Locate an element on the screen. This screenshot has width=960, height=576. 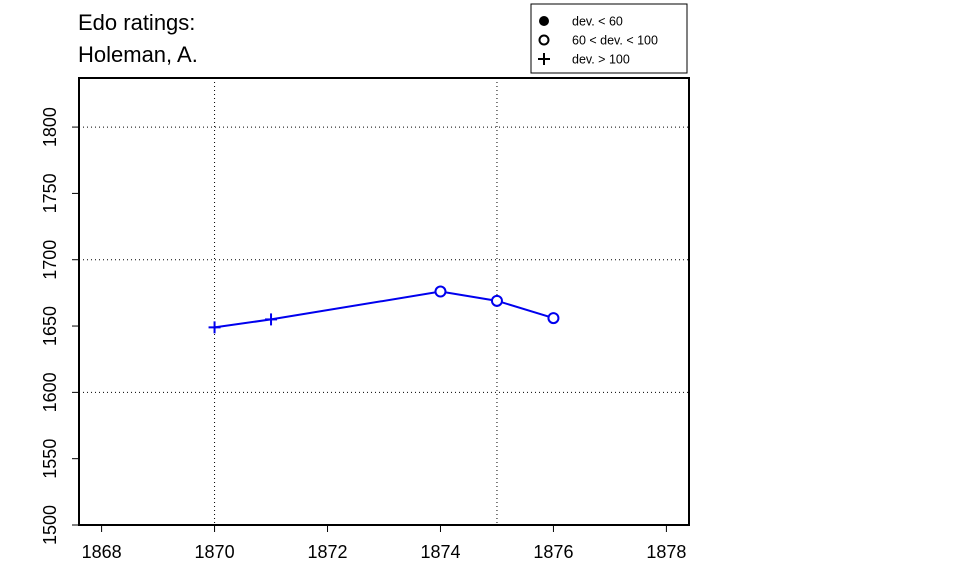
x-axis: 1868 1870 1872 1874 1876 1878 is located at coordinates (384, 543).